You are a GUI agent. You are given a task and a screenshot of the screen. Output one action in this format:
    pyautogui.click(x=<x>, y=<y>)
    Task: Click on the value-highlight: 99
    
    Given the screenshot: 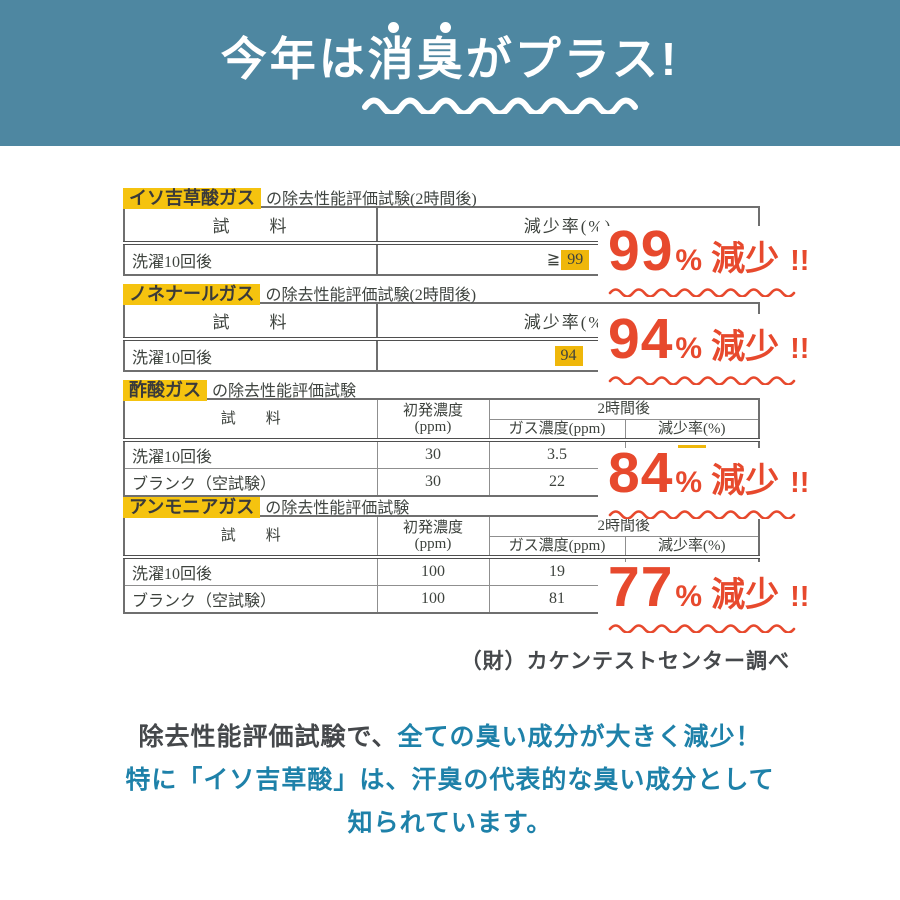 What is the action you would take?
    pyautogui.click(x=575, y=260)
    